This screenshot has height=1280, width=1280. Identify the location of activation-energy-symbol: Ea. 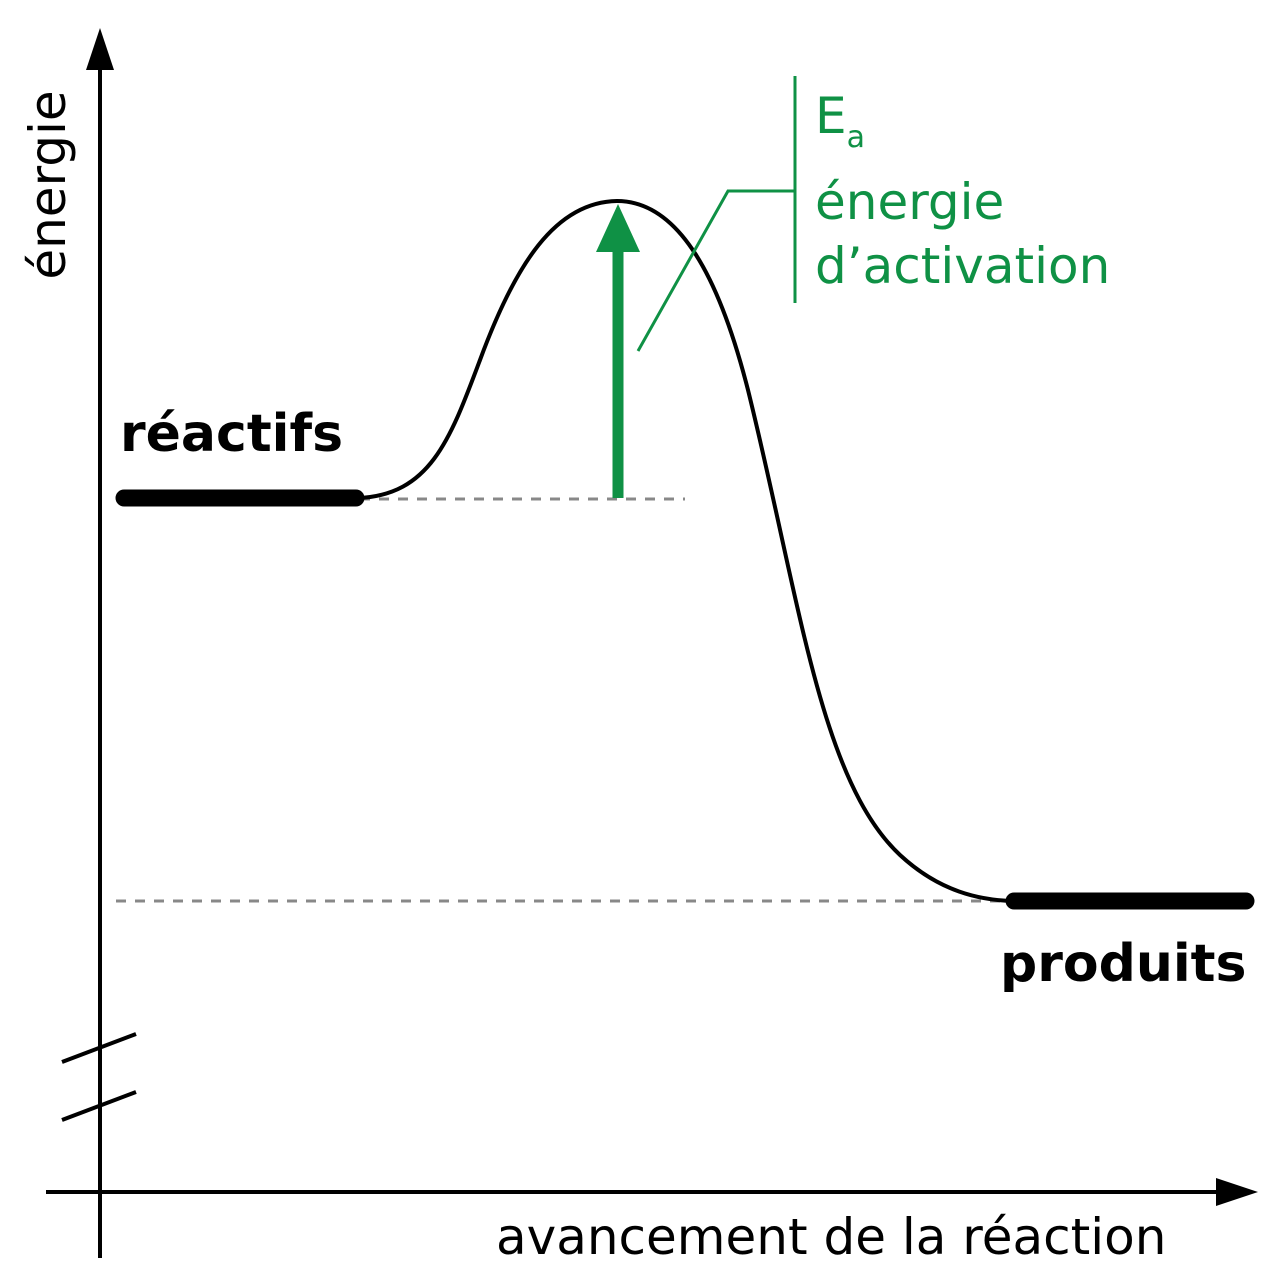
(962, 127).